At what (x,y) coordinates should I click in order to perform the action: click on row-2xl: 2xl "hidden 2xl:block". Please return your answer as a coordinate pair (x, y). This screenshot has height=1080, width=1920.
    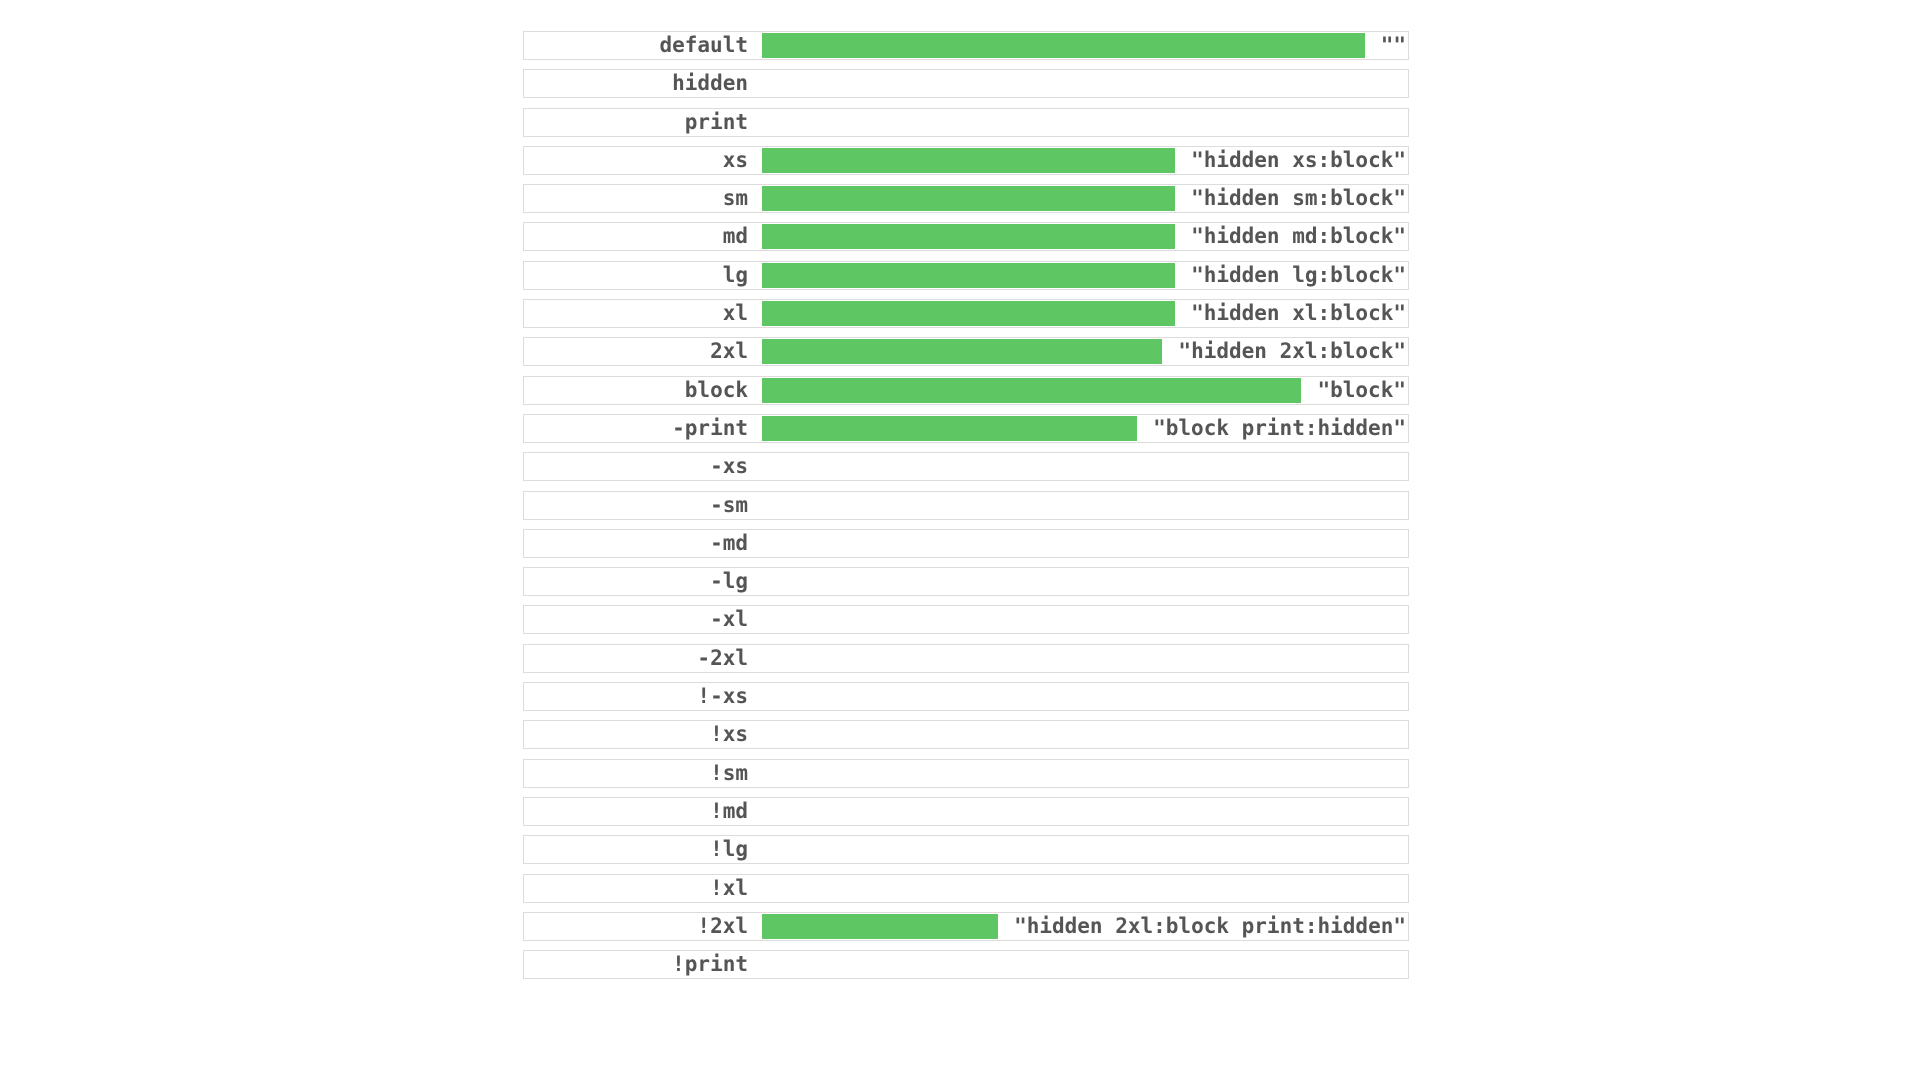
    Looking at the image, I should click on (966, 352).